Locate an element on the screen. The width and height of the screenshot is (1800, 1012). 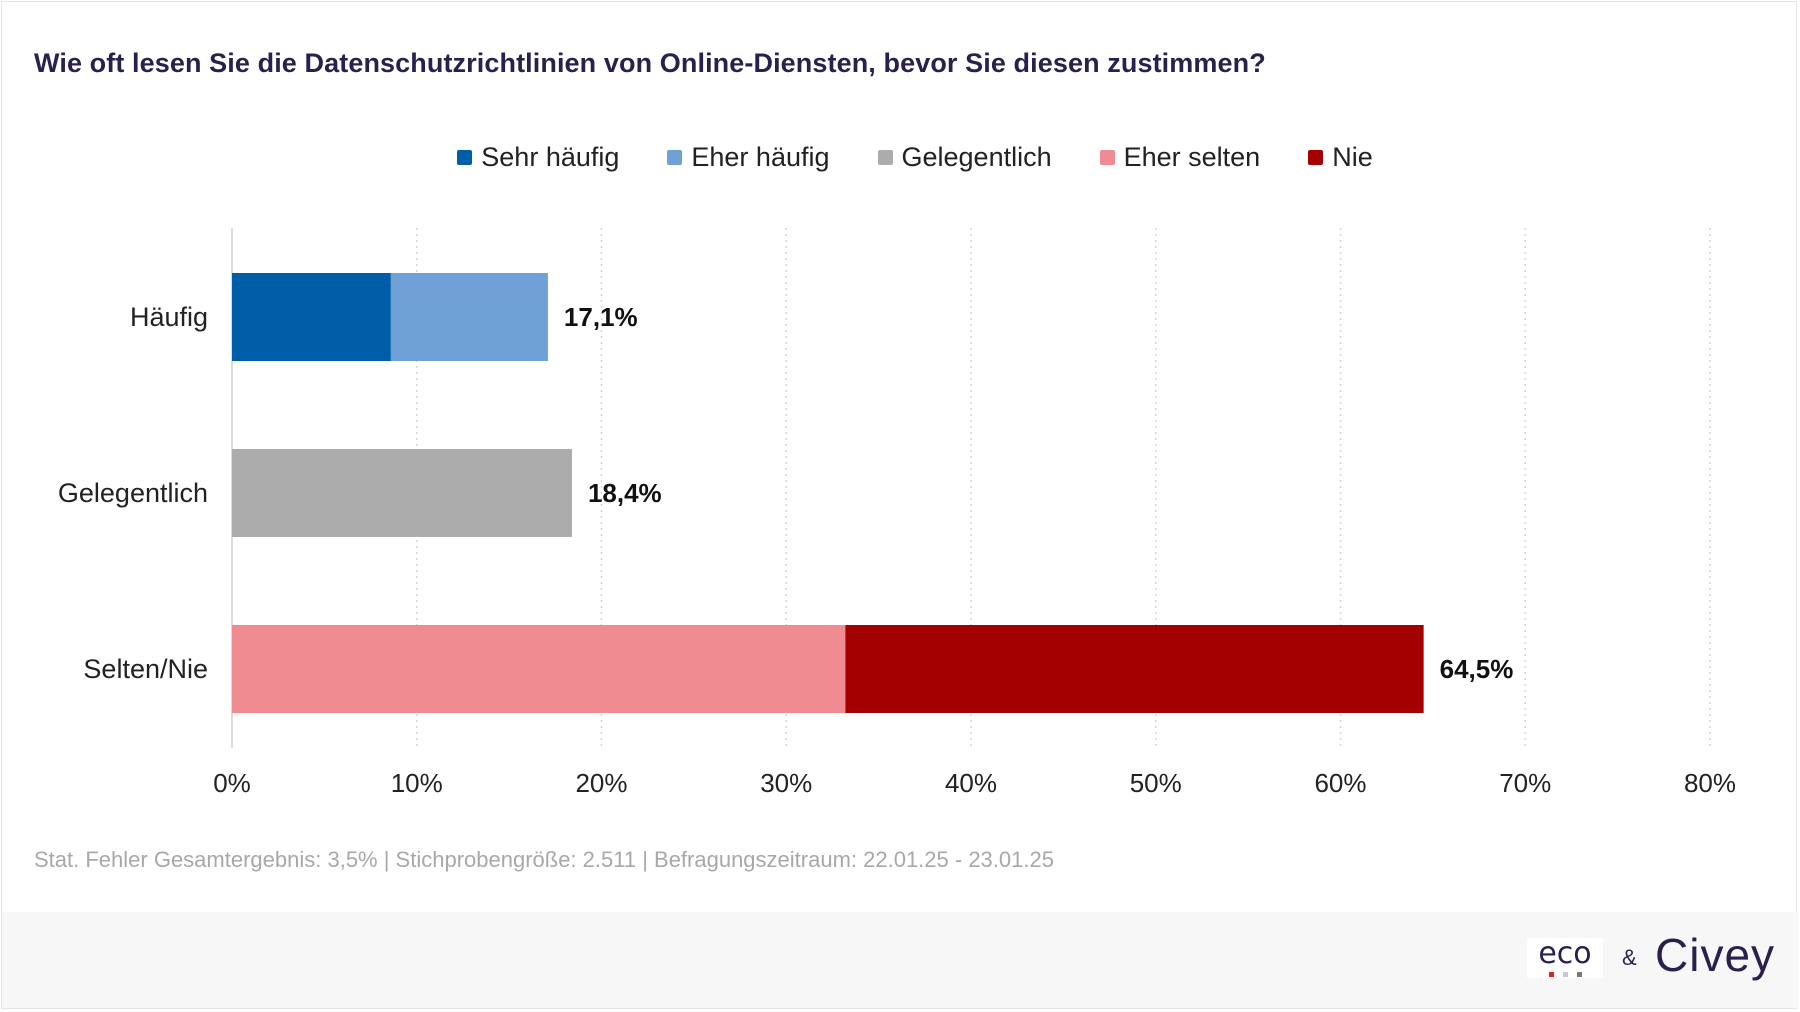
eco-dot-dark is located at coordinates (1579, 974).